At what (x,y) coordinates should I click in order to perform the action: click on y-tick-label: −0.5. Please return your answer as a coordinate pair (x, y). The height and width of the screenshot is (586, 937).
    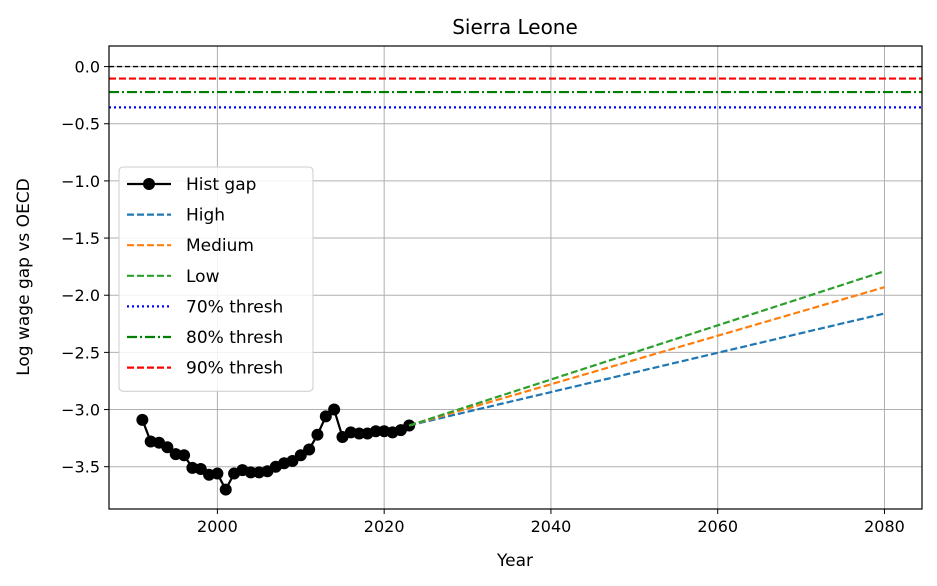
    Looking at the image, I should click on (80, 124).